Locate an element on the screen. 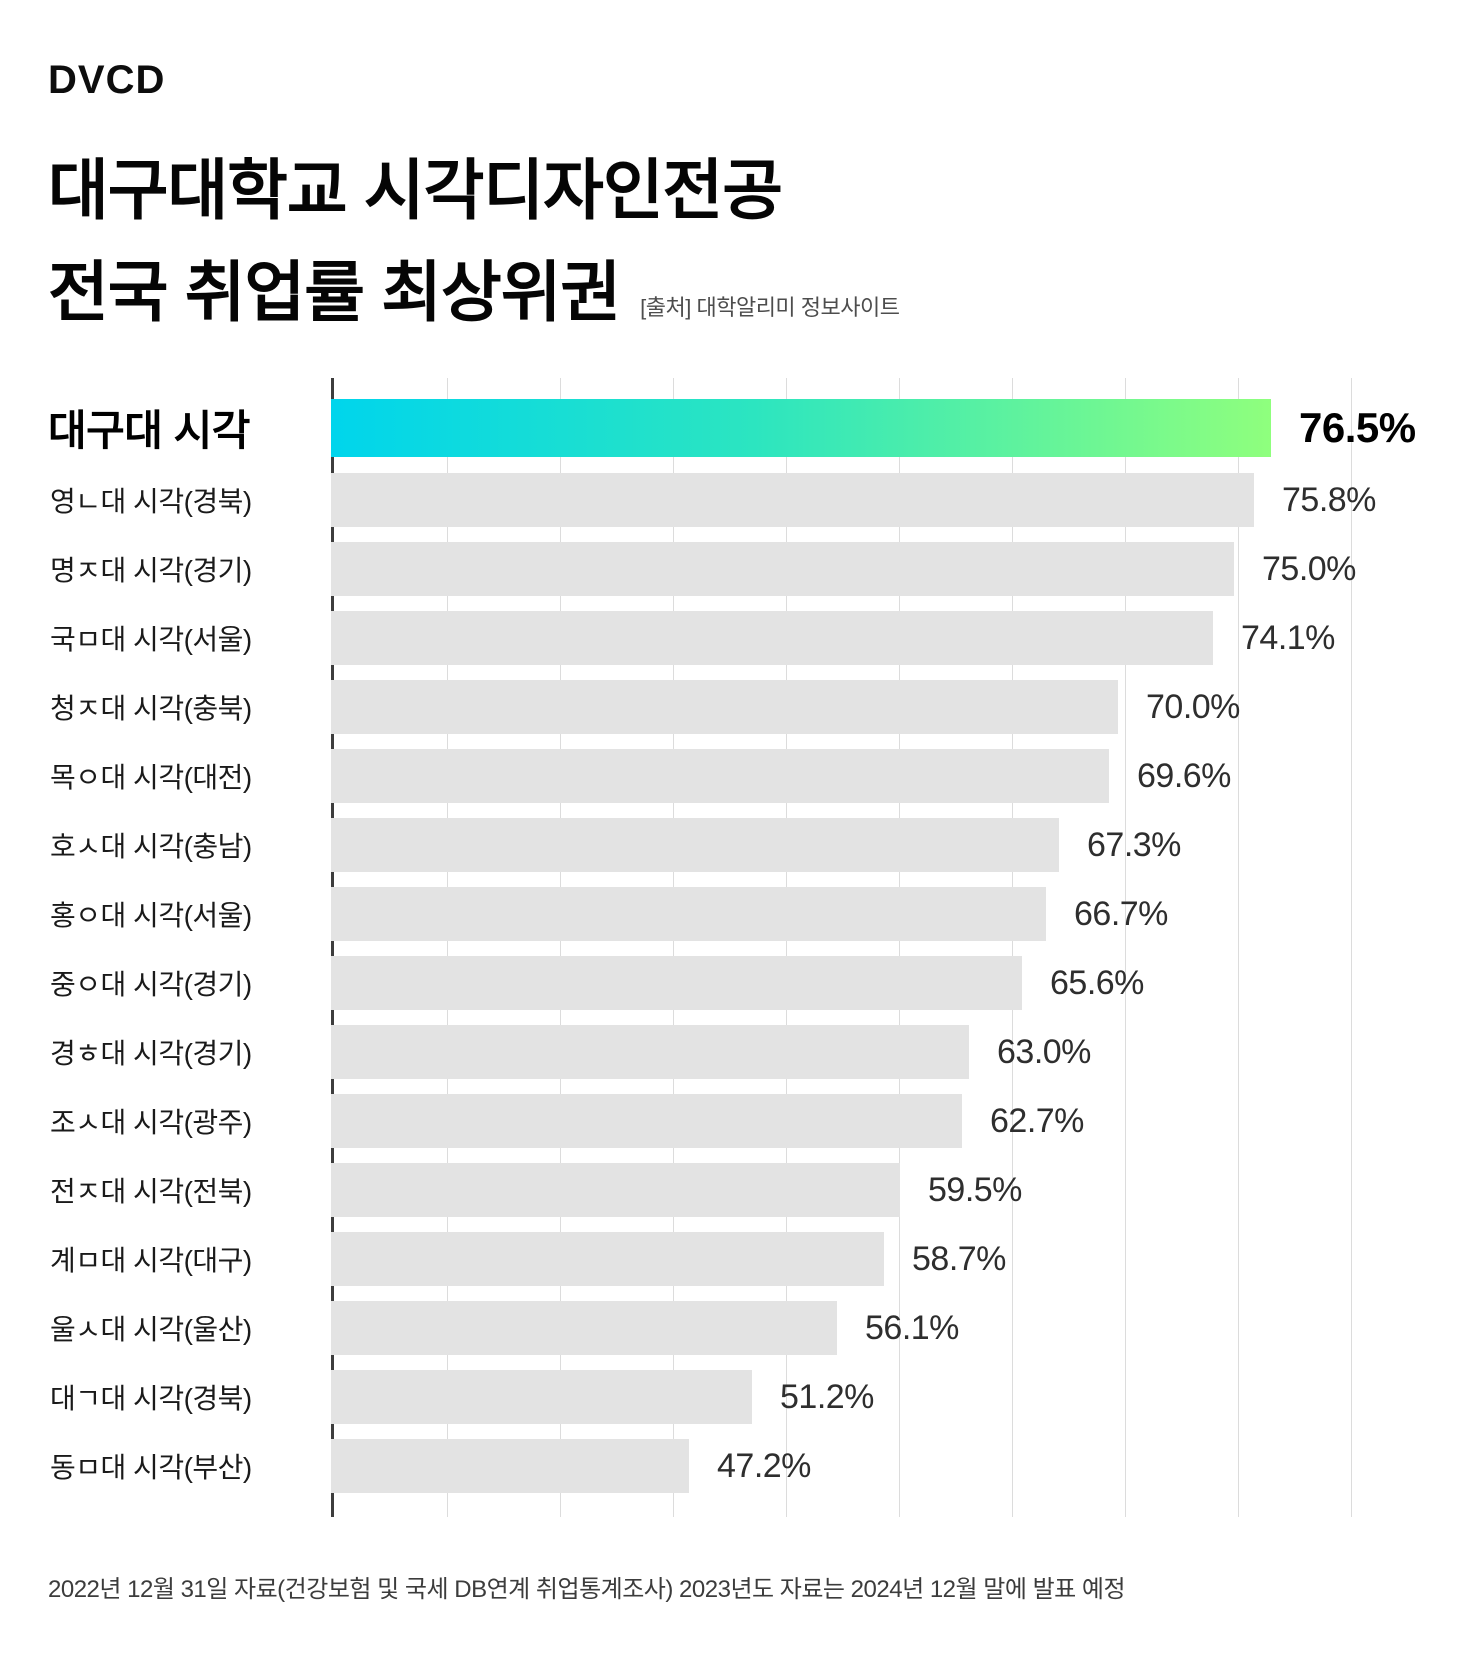  bar-track: 67.3% is located at coordinates (894, 845).